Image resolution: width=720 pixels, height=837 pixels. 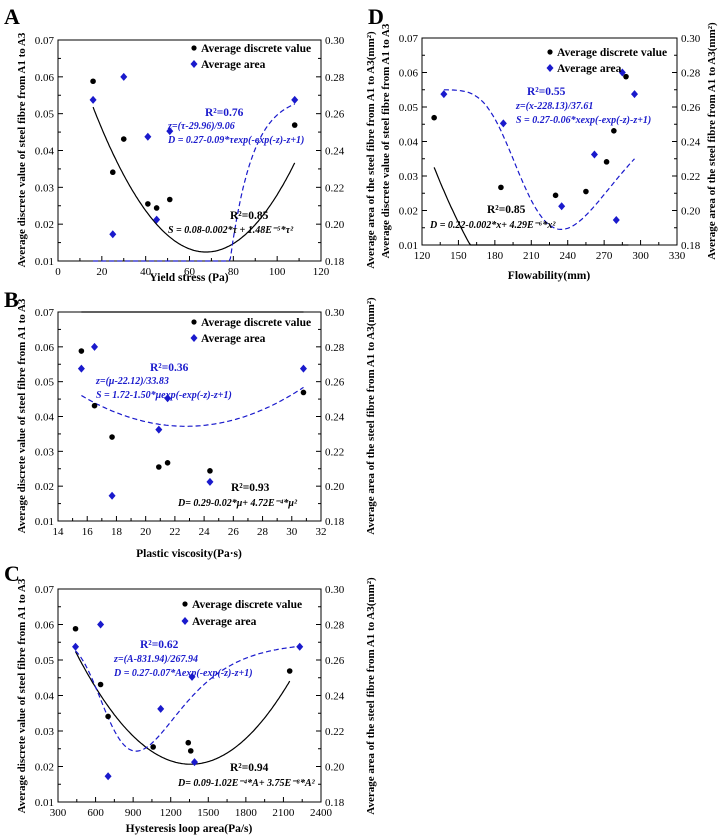 I want to click on x-tick-label: 28, so click(x=263, y=532).